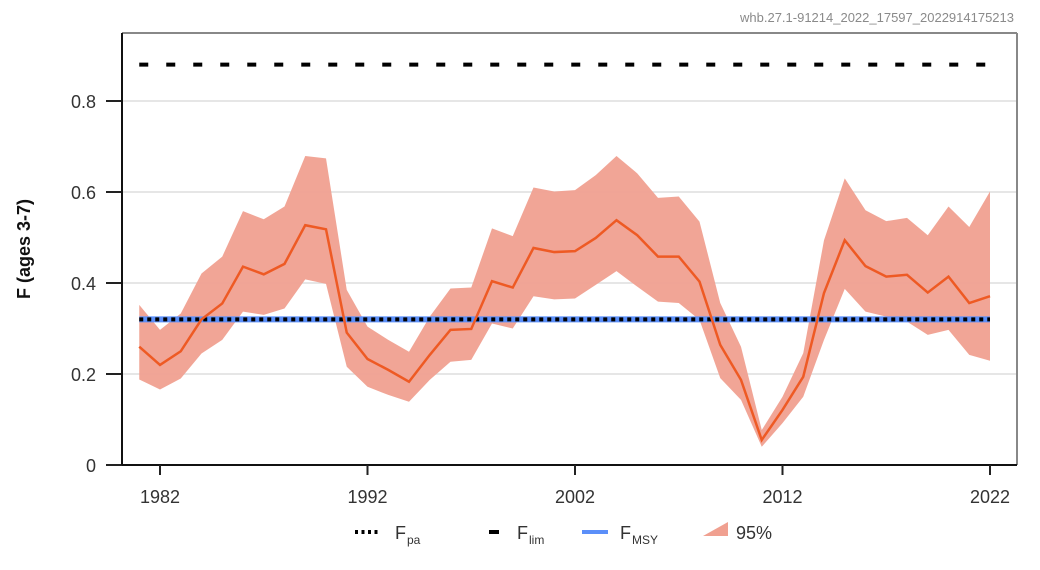 The image size is (1040, 570). What do you see at coordinates (575, 497) in the screenshot?
I see `x-tick-label: 2002` at bounding box center [575, 497].